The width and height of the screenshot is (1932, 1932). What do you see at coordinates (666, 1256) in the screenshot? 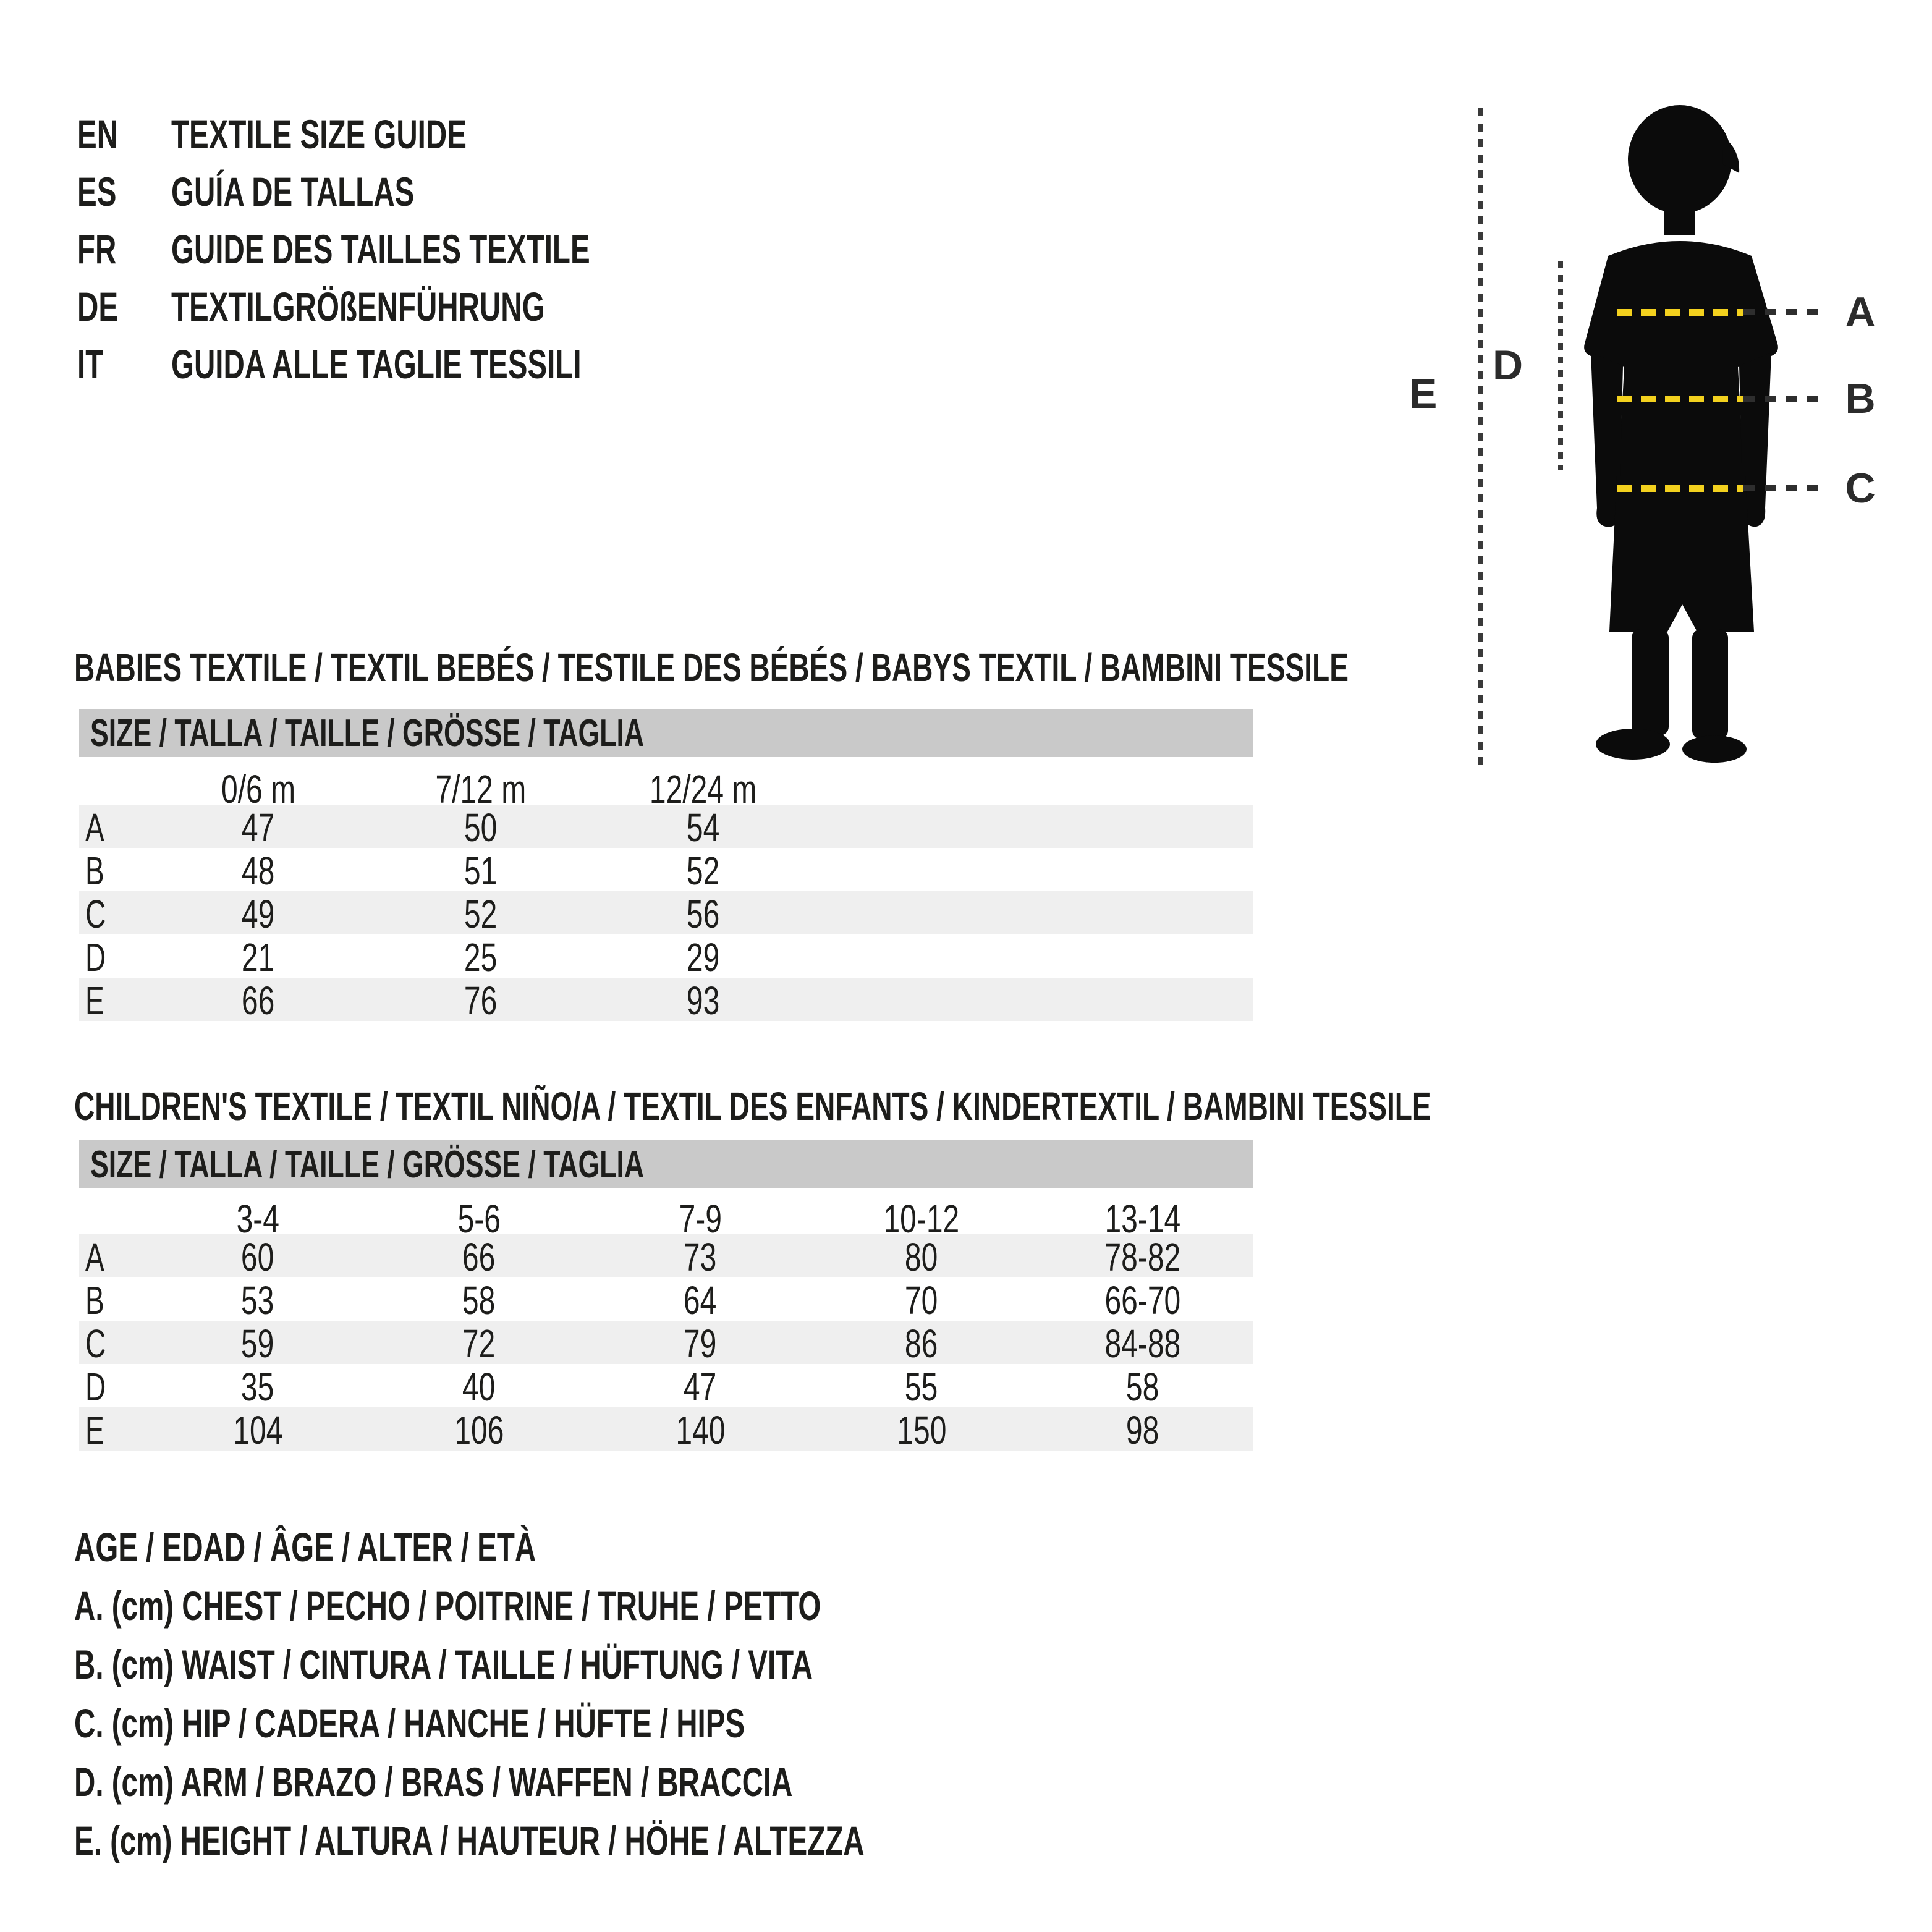
I see `table-row-a: A 60 66 73 80 78-82` at bounding box center [666, 1256].